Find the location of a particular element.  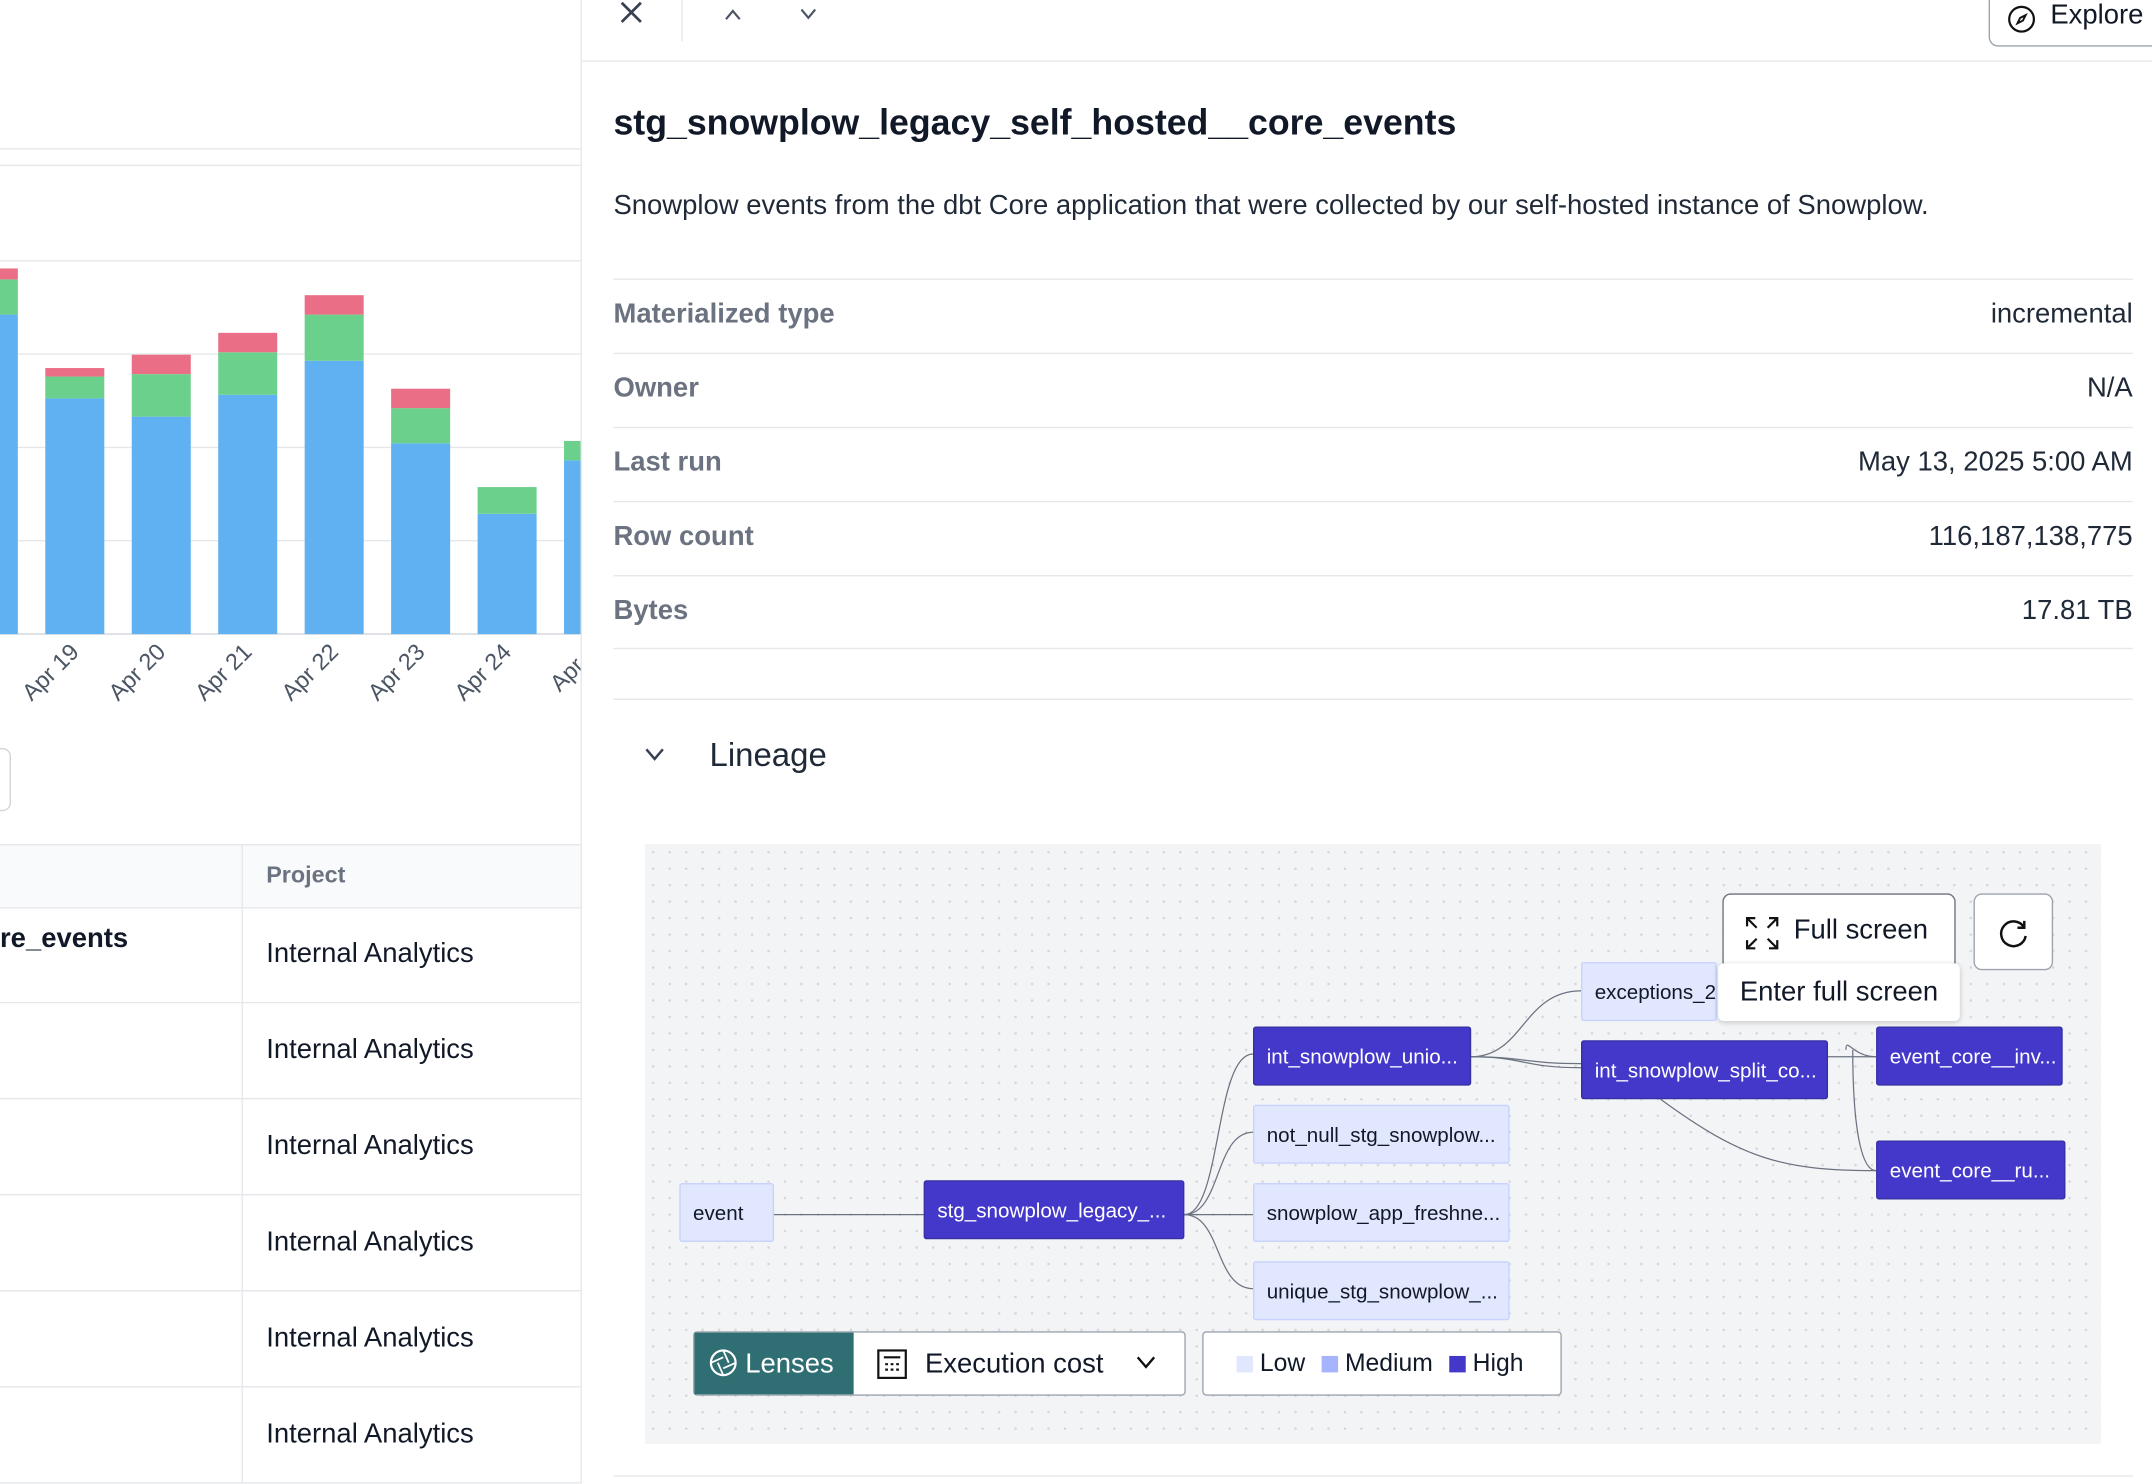

property-label: Materialized type is located at coordinates (724, 314).